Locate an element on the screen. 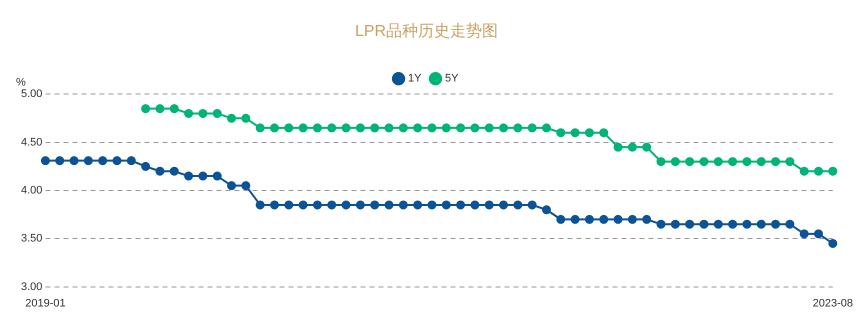 Image resolution: width=863 pixels, height=320 pixels. y-tick-label: 3.50 is located at coordinates (31, 238).